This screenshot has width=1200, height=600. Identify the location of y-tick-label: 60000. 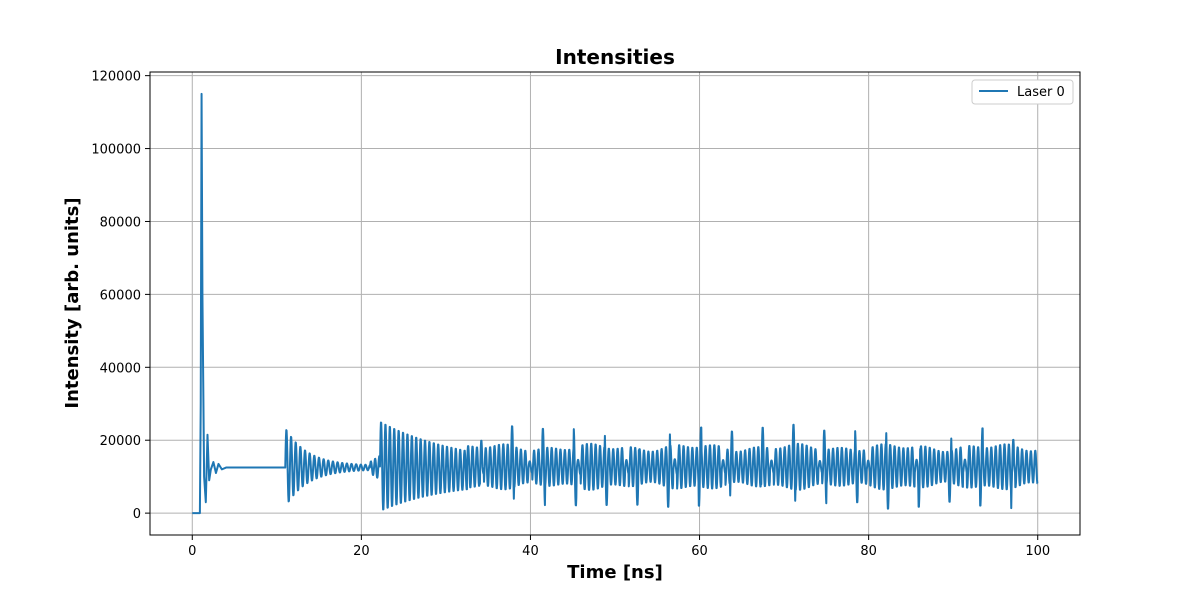
(120, 295).